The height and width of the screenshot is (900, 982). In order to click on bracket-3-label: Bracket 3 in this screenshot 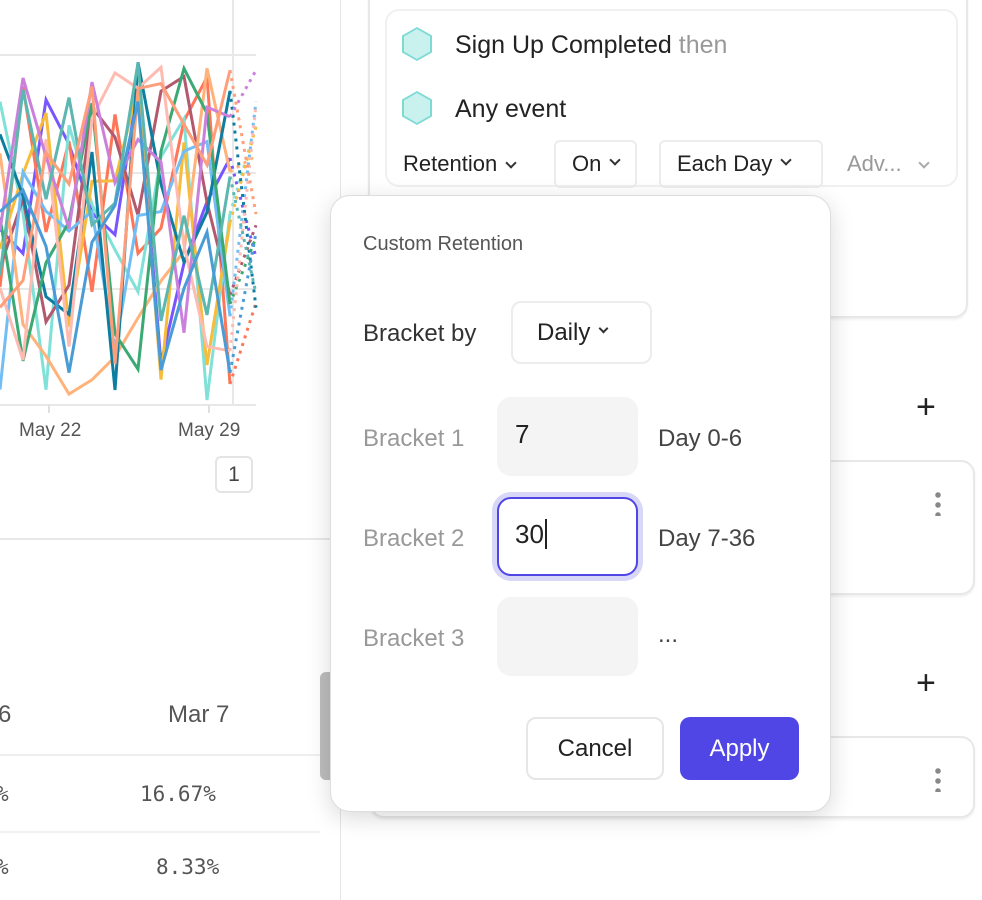, I will do `click(414, 638)`.